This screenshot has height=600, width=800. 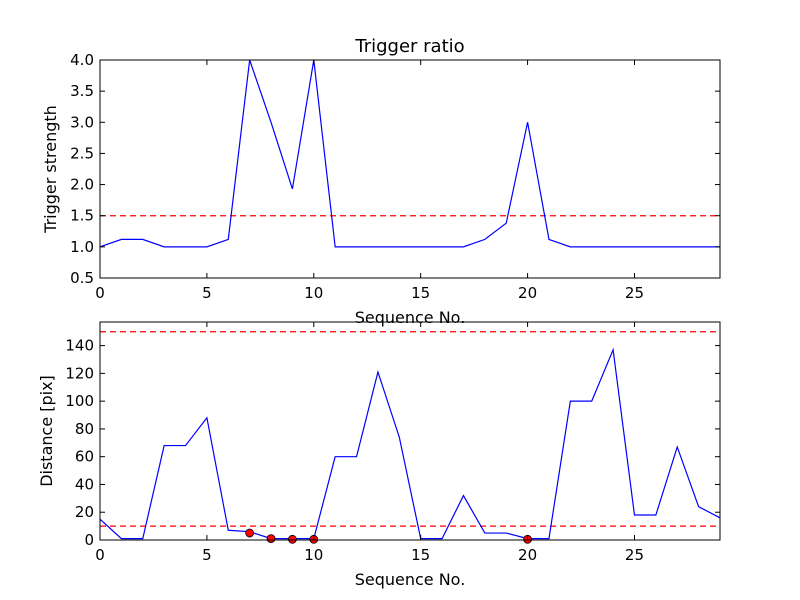 What do you see at coordinates (82, 153) in the screenshot?
I see `y-tick-label: 2.5` at bounding box center [82, 153].